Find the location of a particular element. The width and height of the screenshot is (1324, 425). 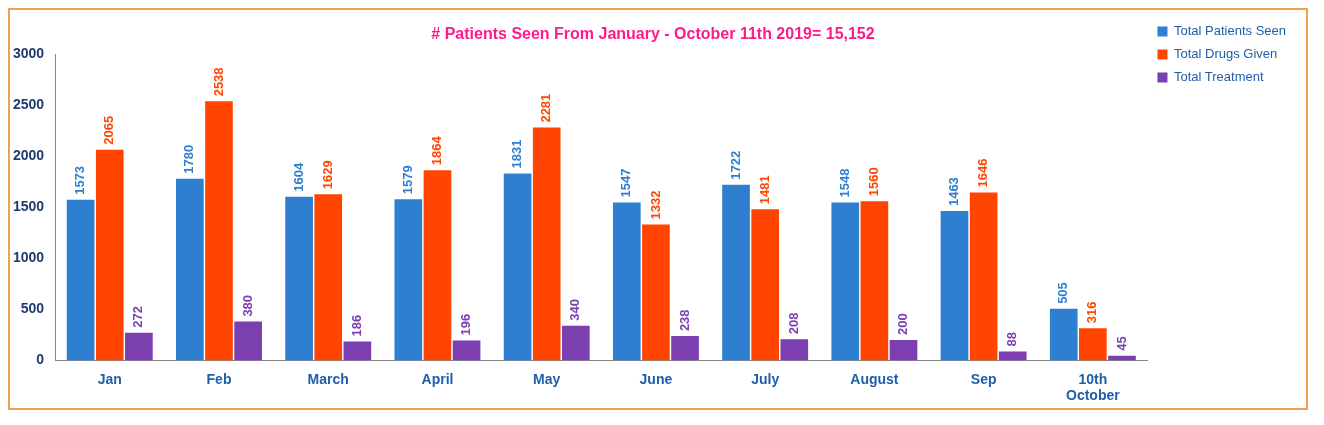

data-label: 1547 is located at coordinates (626, 183).